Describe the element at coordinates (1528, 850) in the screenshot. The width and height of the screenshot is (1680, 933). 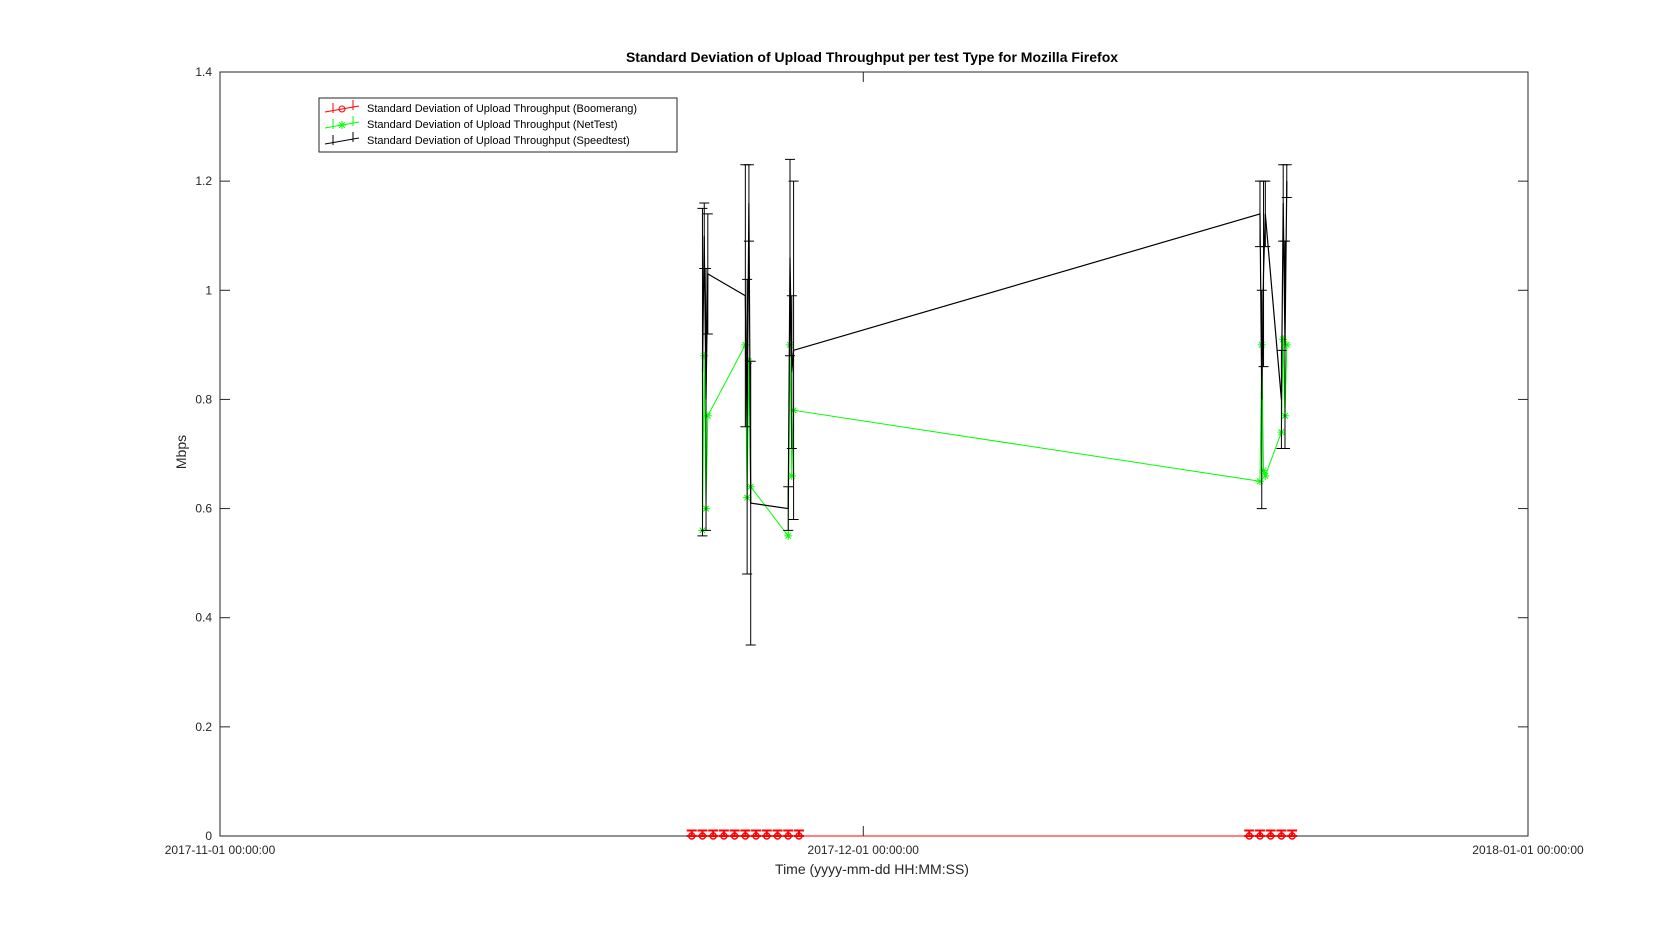
I see `x-tick-label: 2018-01-01 00:00:00` at that location.